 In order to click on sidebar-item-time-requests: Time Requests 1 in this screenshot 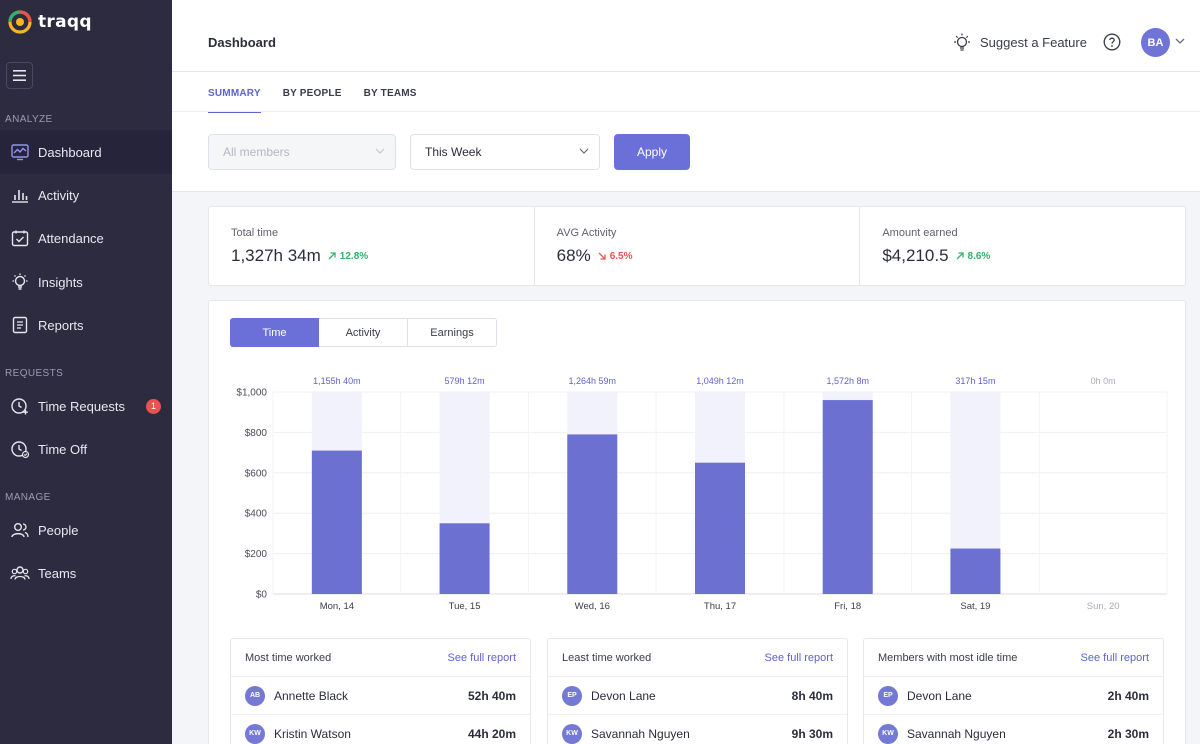, I will do `click(86, 406)`.